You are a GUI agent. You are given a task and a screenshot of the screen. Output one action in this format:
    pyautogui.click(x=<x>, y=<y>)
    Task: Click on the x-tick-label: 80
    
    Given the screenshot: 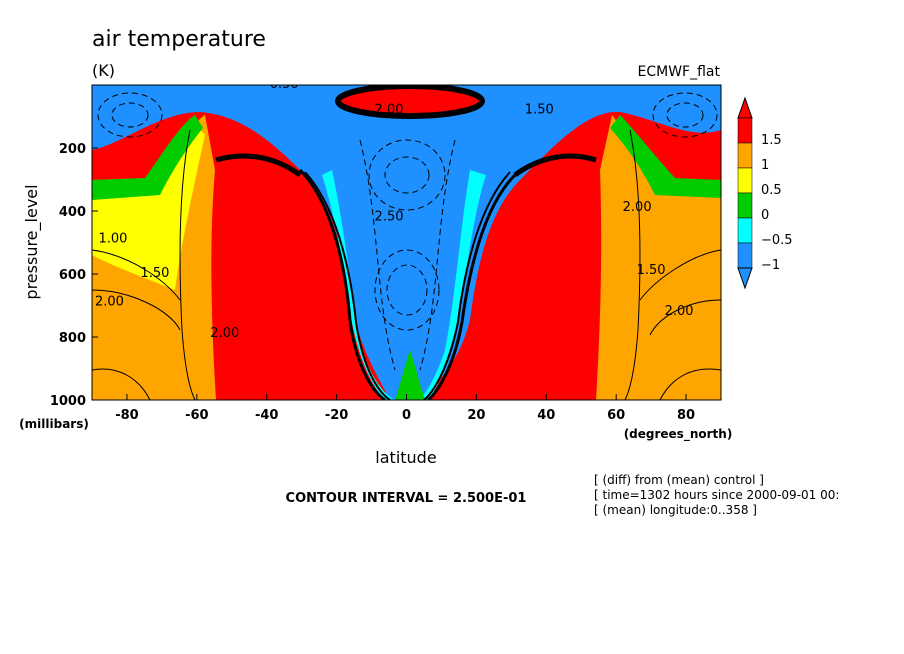 What is the action you would take?
    pyautogui.click(x=686, y=415)
    